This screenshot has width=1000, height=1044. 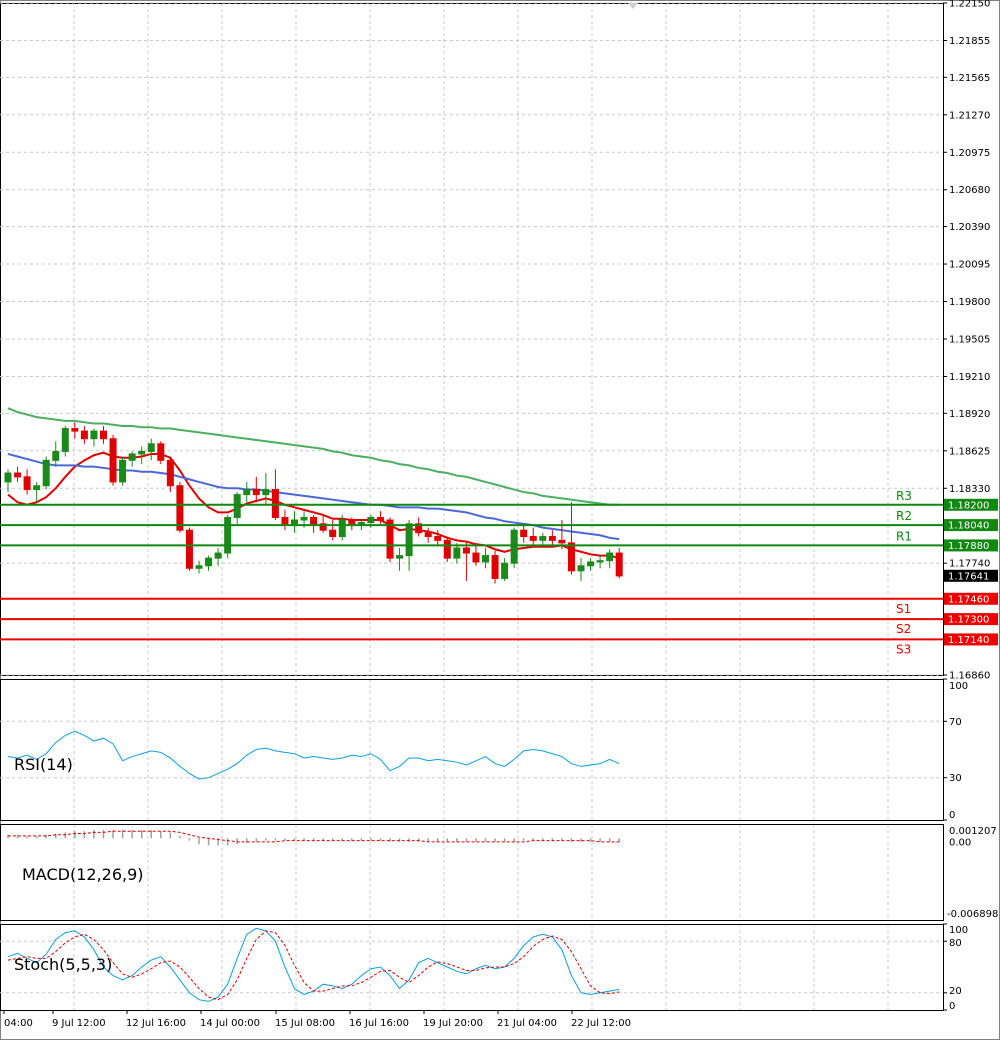 What do you see at coordinates (156, 1023) in the screenshot?
I see `time-axis-label: 12 Jul 16:00` at bounding box center [156, 1023].